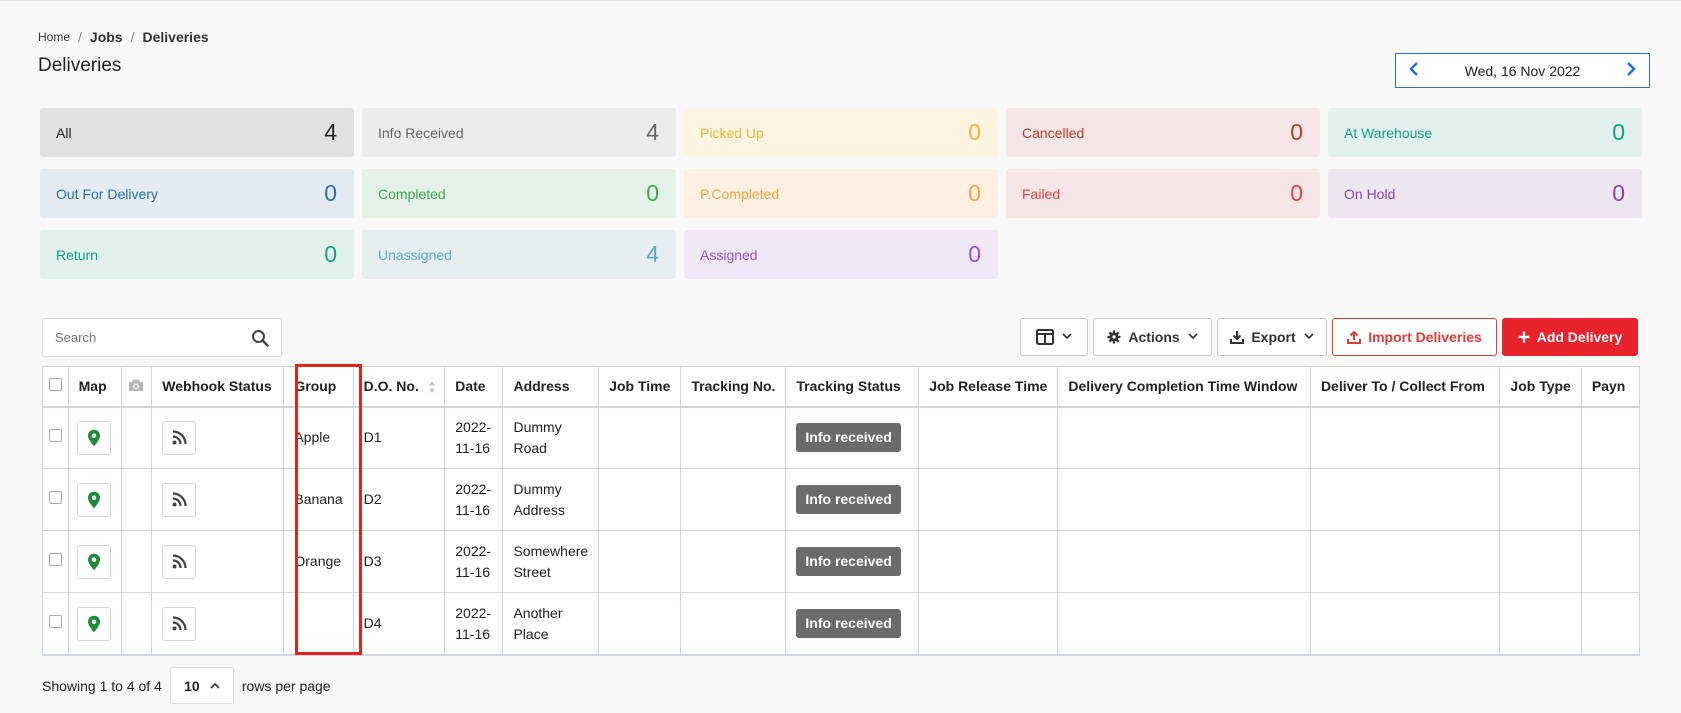  What do you see at coordinates (733, 387) in the screenshot?
I see `column-header-tracking-no: Tracking No.` at bounding box center [733, 387].